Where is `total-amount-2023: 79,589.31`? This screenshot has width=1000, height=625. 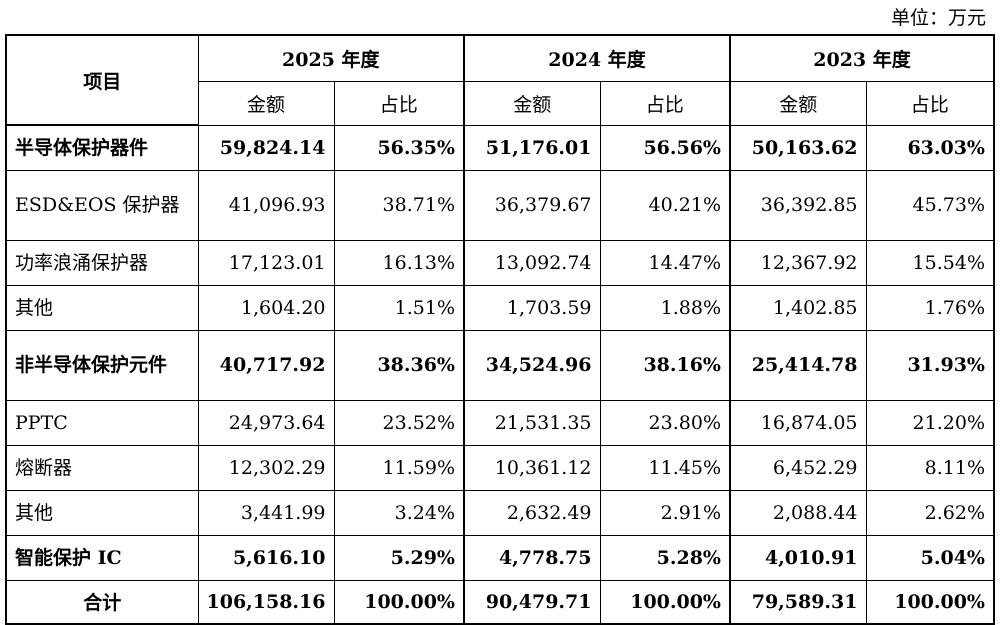
total-amount-2023: 79,589.31 is located at coordinates (798, 602).